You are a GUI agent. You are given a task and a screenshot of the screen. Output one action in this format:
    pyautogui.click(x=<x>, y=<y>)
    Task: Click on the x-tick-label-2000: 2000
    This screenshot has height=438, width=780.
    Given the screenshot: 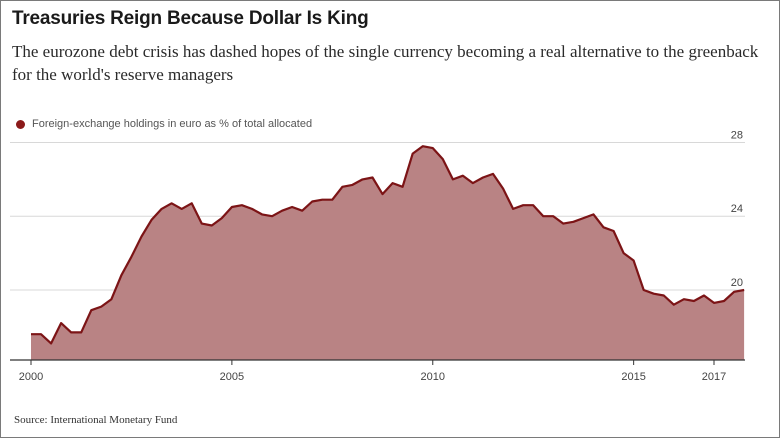 What is the action you would take?
    pyautogui.click(x=31, y=377)
    